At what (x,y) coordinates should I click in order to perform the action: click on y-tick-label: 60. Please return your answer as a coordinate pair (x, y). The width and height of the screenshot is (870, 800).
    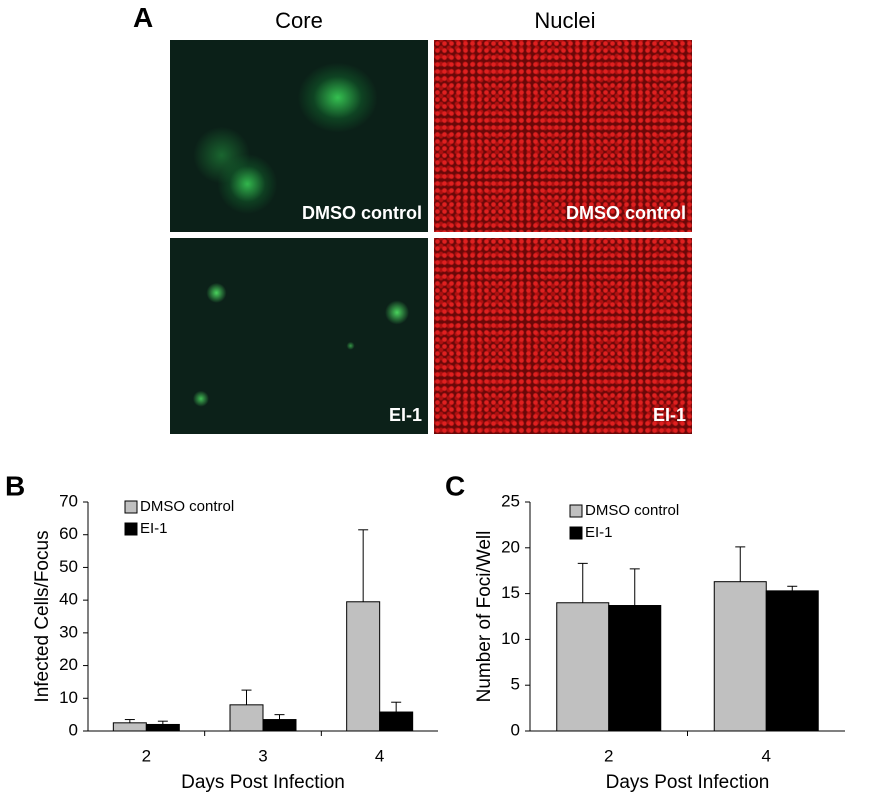
    Looking at the image, I should click on (68, 533).